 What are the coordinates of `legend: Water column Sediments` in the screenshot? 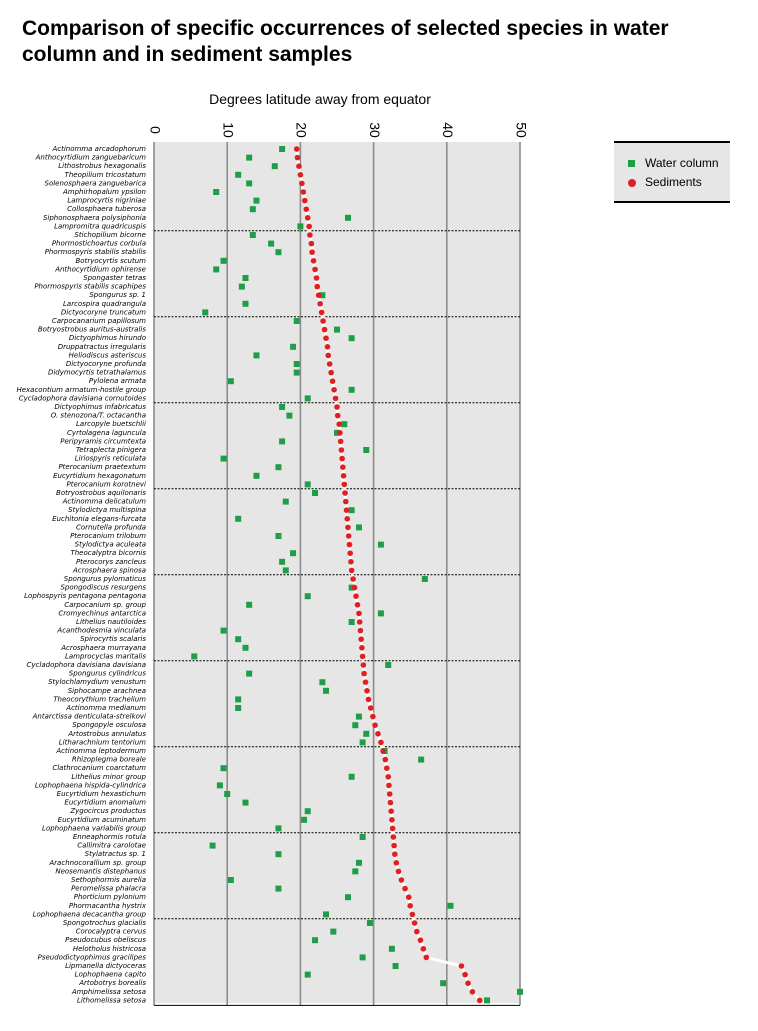 It's located at (672, 172).